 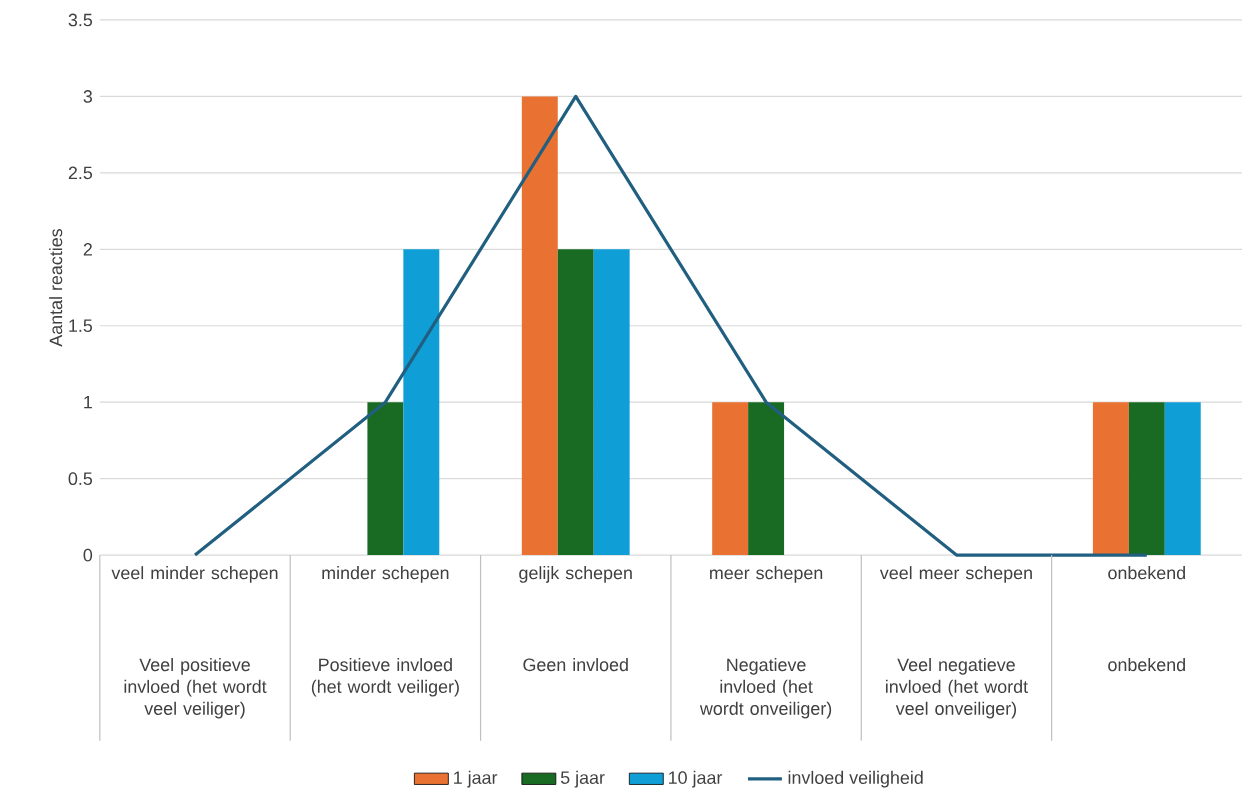 What do you see at coordinates (88, 96) in the screenshot?
I see `y-tick-label: 3` at bounding box center [88, 96].